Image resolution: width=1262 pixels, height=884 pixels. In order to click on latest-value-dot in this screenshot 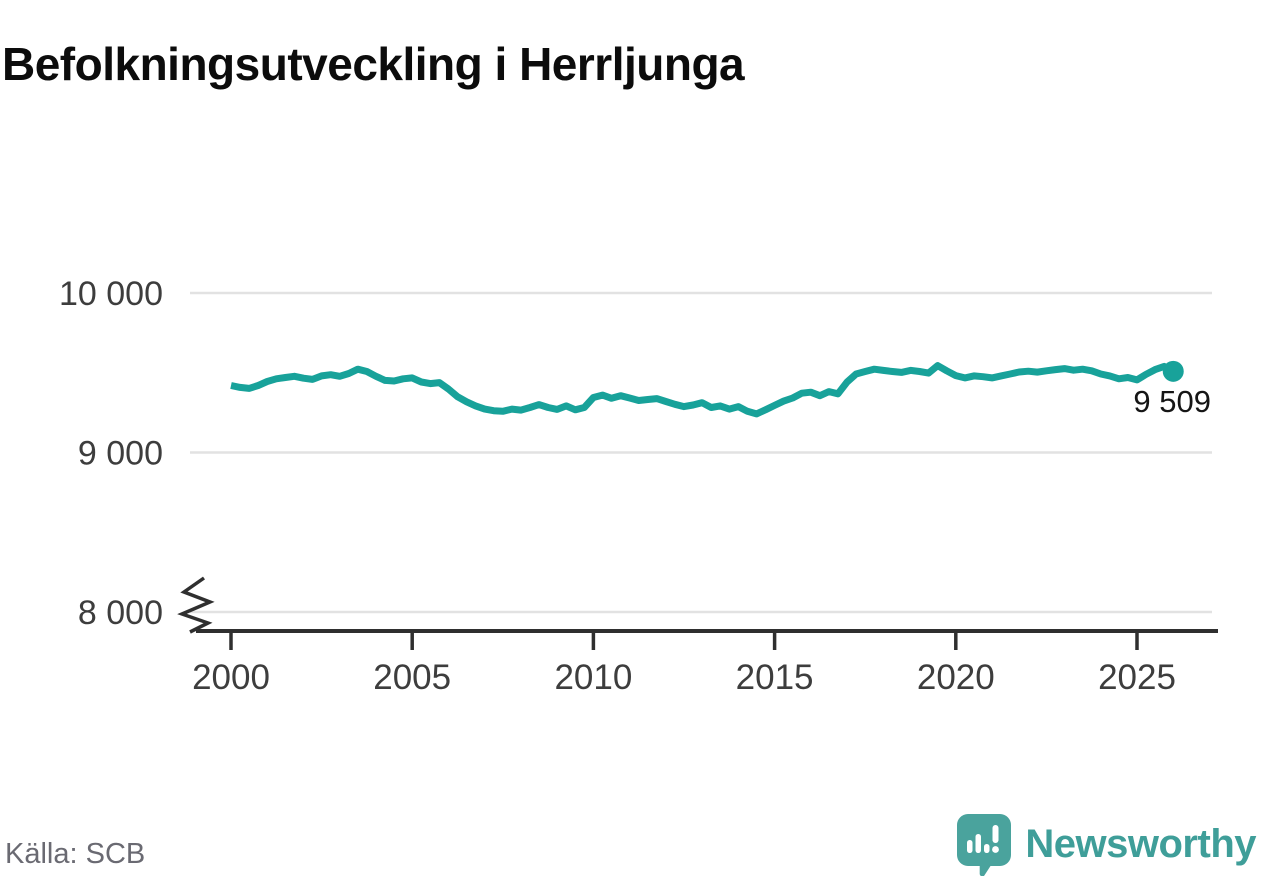, I will do `click(1173, 371)`.